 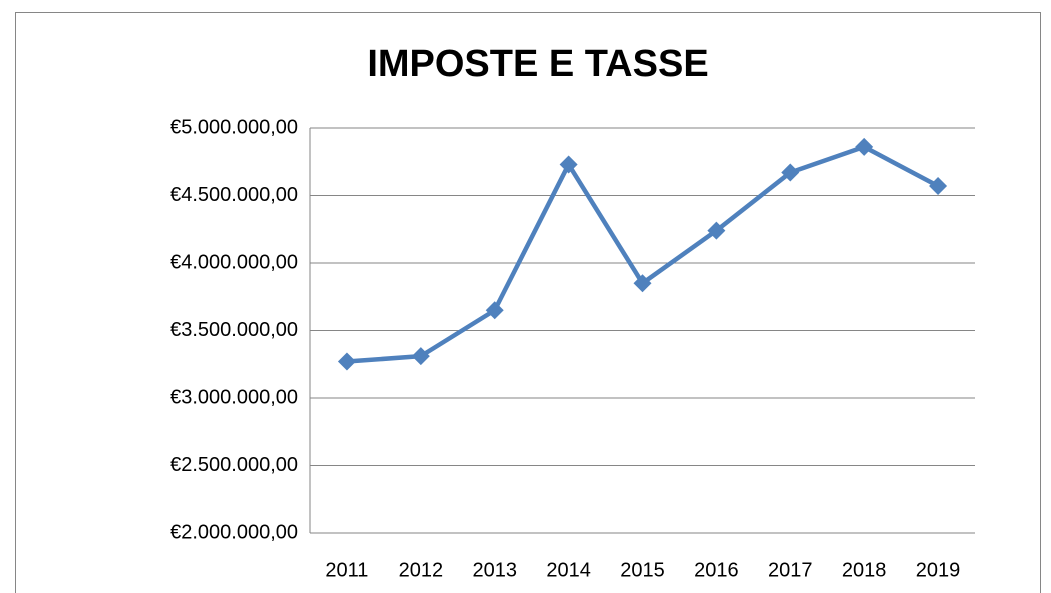 I want to click on x-tick-label: 2013, so click(x=494, y=570).